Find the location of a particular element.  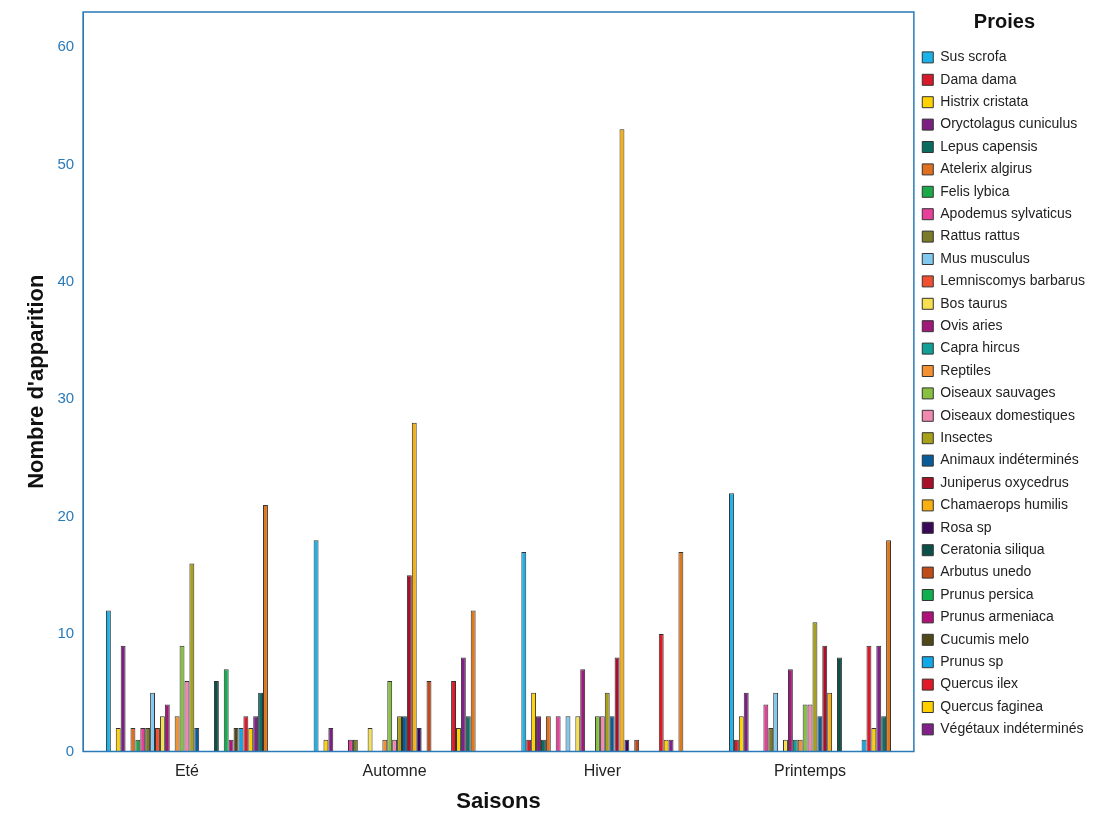

legend-label: Lepus capensis is located at coordinates (989, 145).